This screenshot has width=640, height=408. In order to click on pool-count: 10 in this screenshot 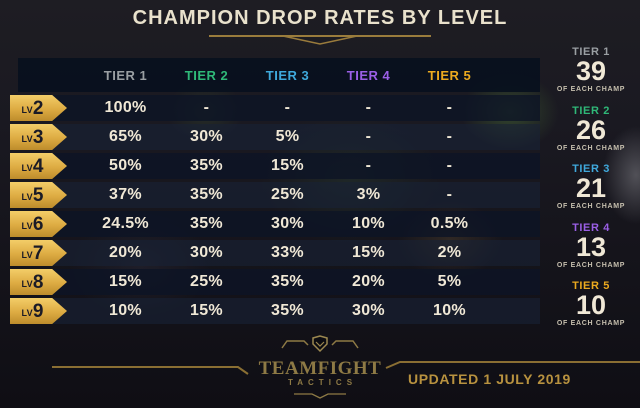, I will do `click(591, 305)`.